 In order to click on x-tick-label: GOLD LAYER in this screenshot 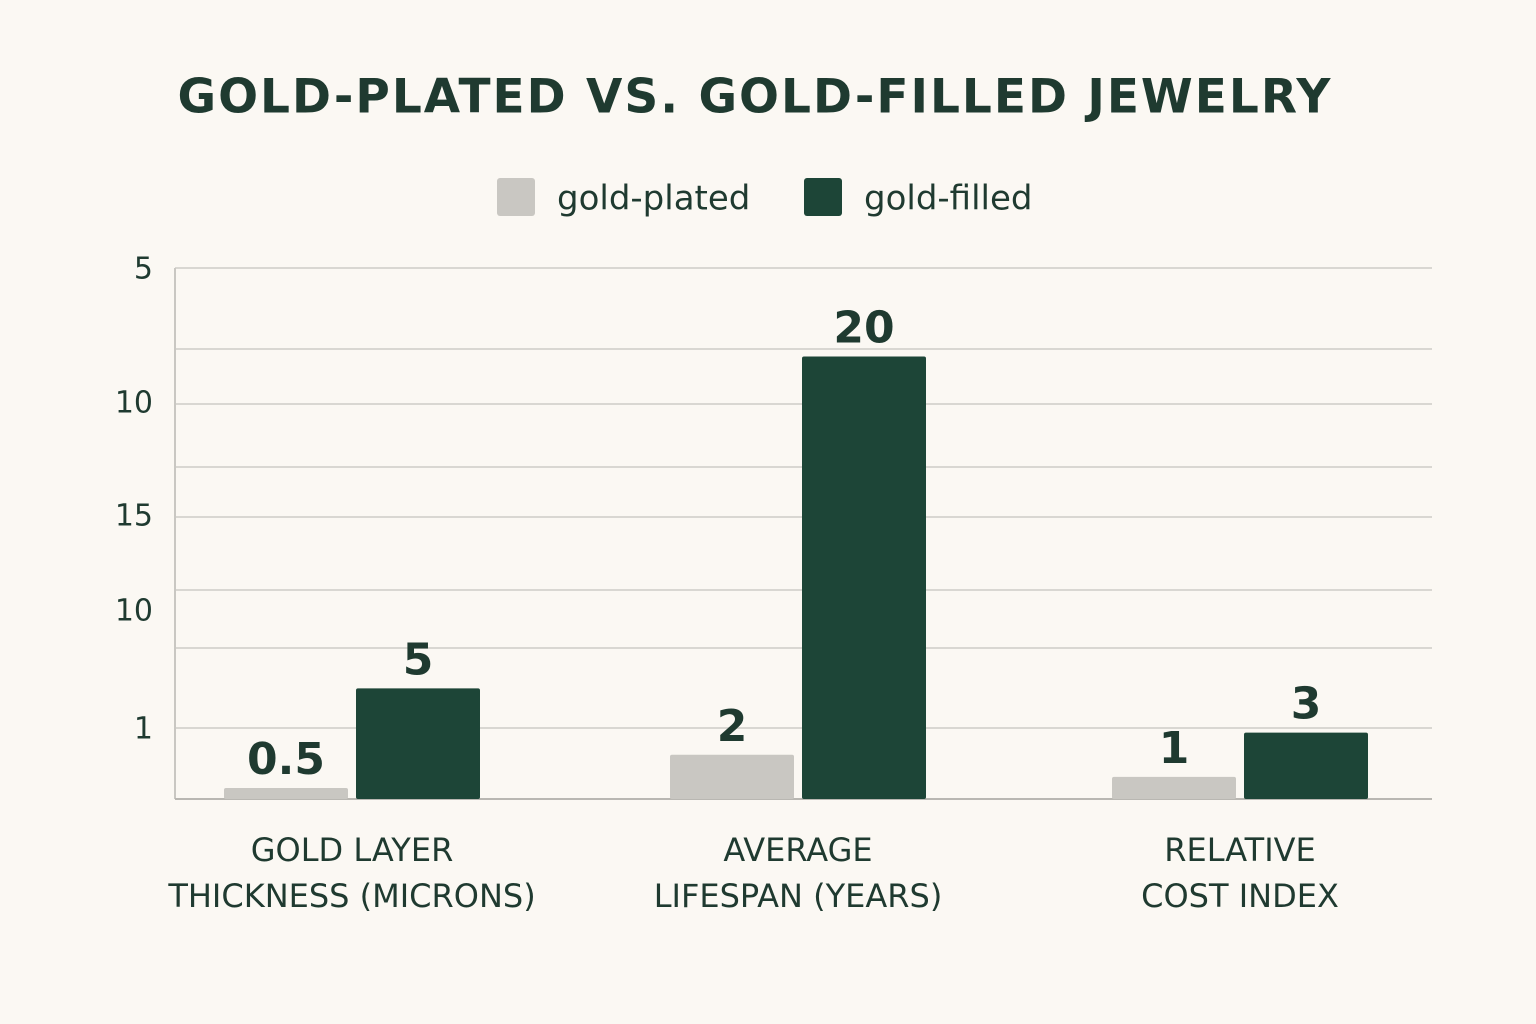, I will do `click(352, 850)`.